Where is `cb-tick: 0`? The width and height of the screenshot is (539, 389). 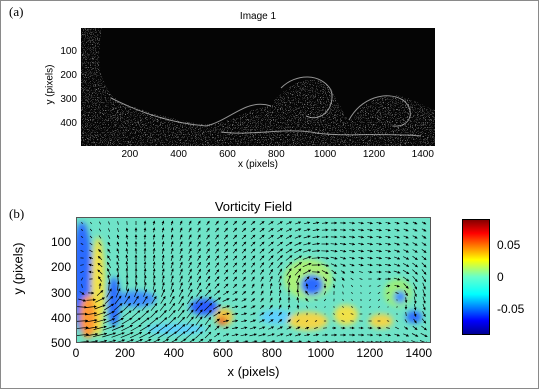
cb-tick: 0 is located at coordinates (500, 277).